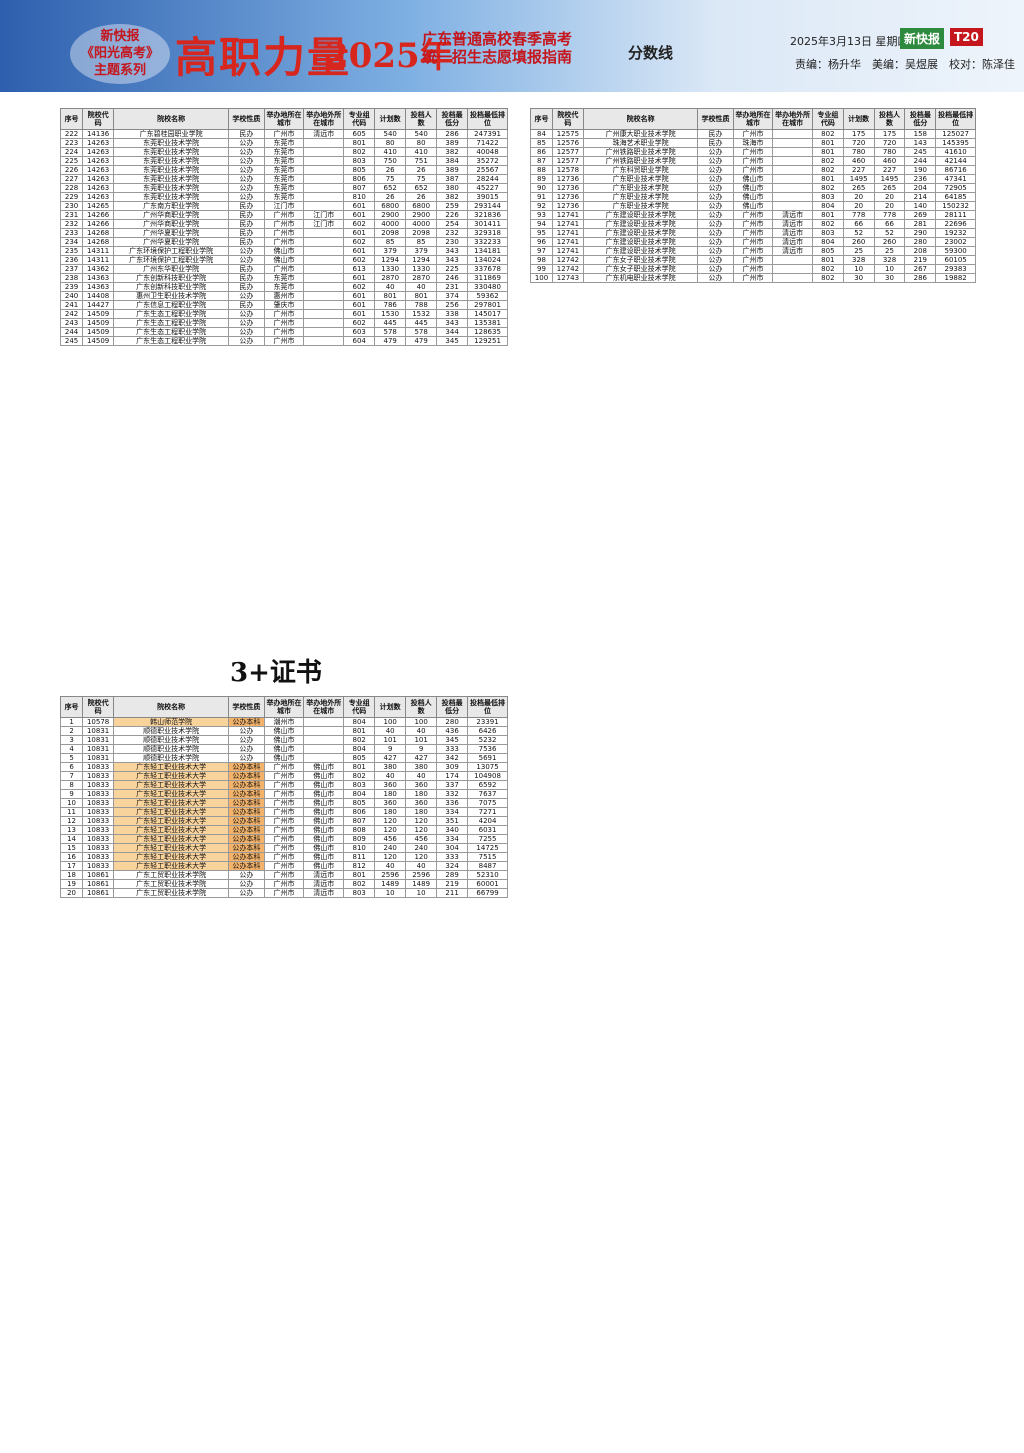 Image resolution: width=1024 pixels, height=1453 pixels. Describe the element at coordinates (920, 251) in the screenshot. I see `cell: 208` at that location.